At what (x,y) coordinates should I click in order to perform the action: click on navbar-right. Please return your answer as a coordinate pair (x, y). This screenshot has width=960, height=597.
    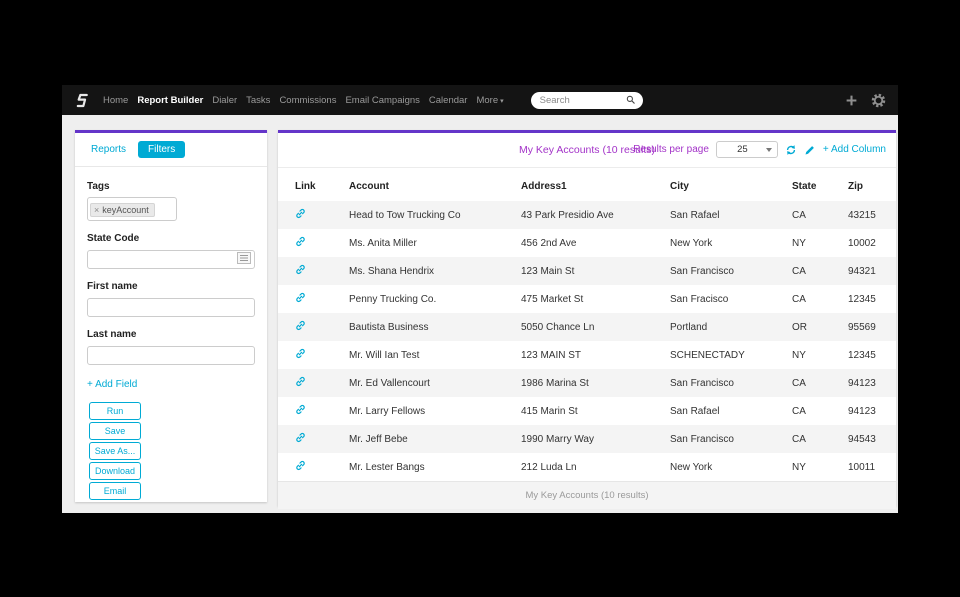
    Looking at the image, I should click on (865, 100).